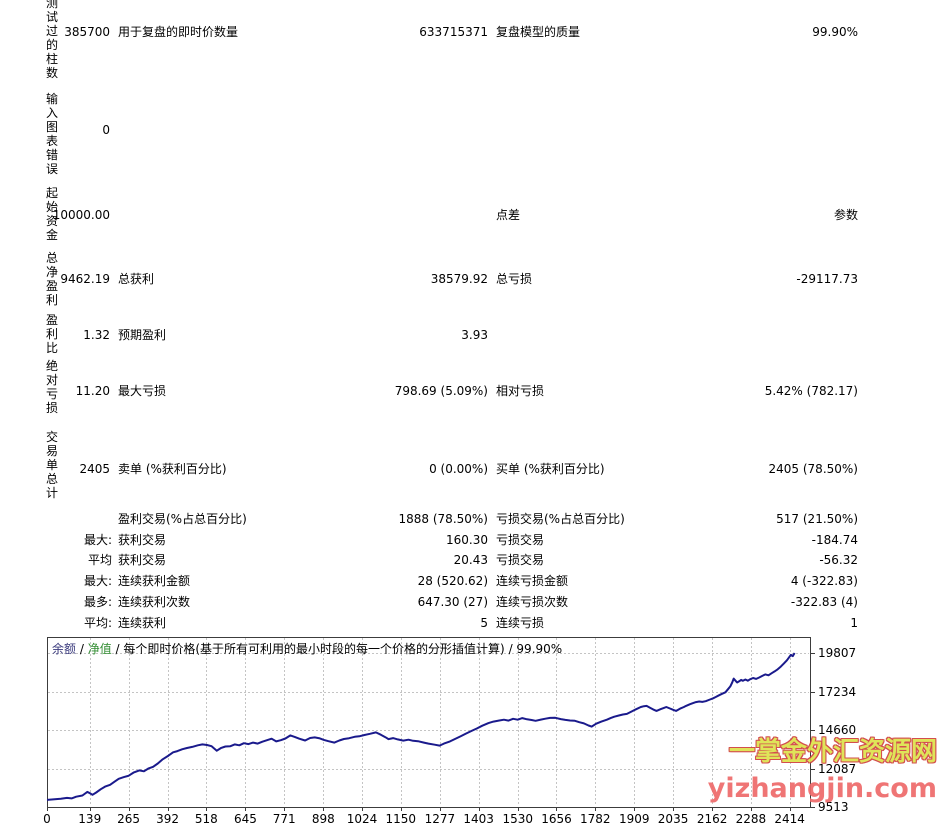 The image size is (943, 831). I want to click on stat-row: 1.32 预期盈利 3.93, so click(471, 335).